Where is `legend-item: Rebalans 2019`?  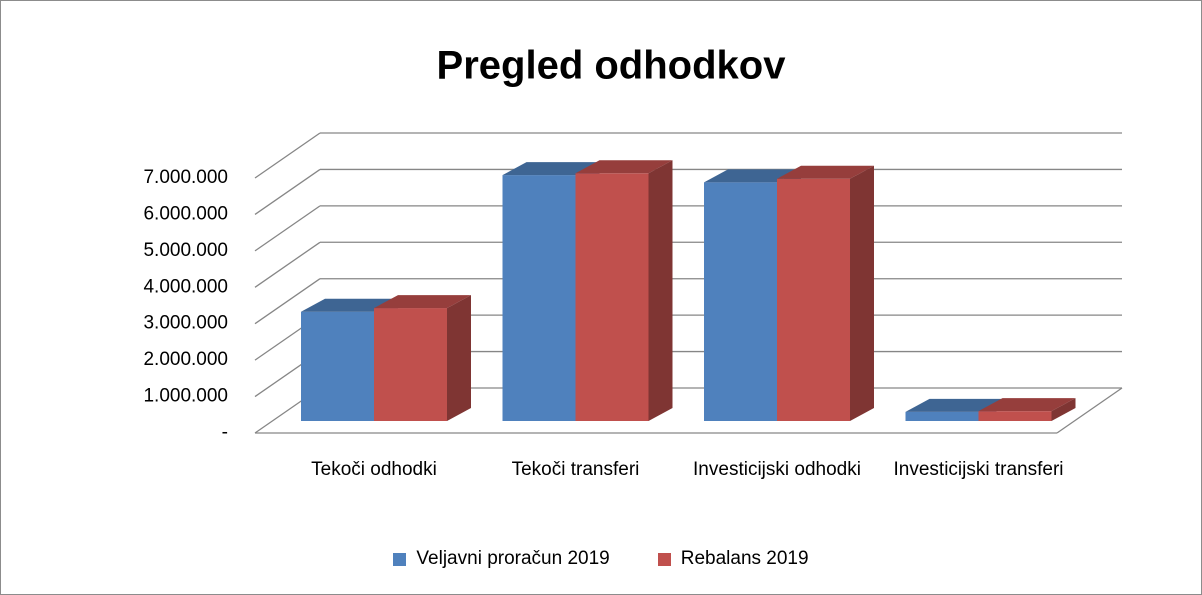 legend-item: Rebalans 2019 is located at coordinates (733, 559).